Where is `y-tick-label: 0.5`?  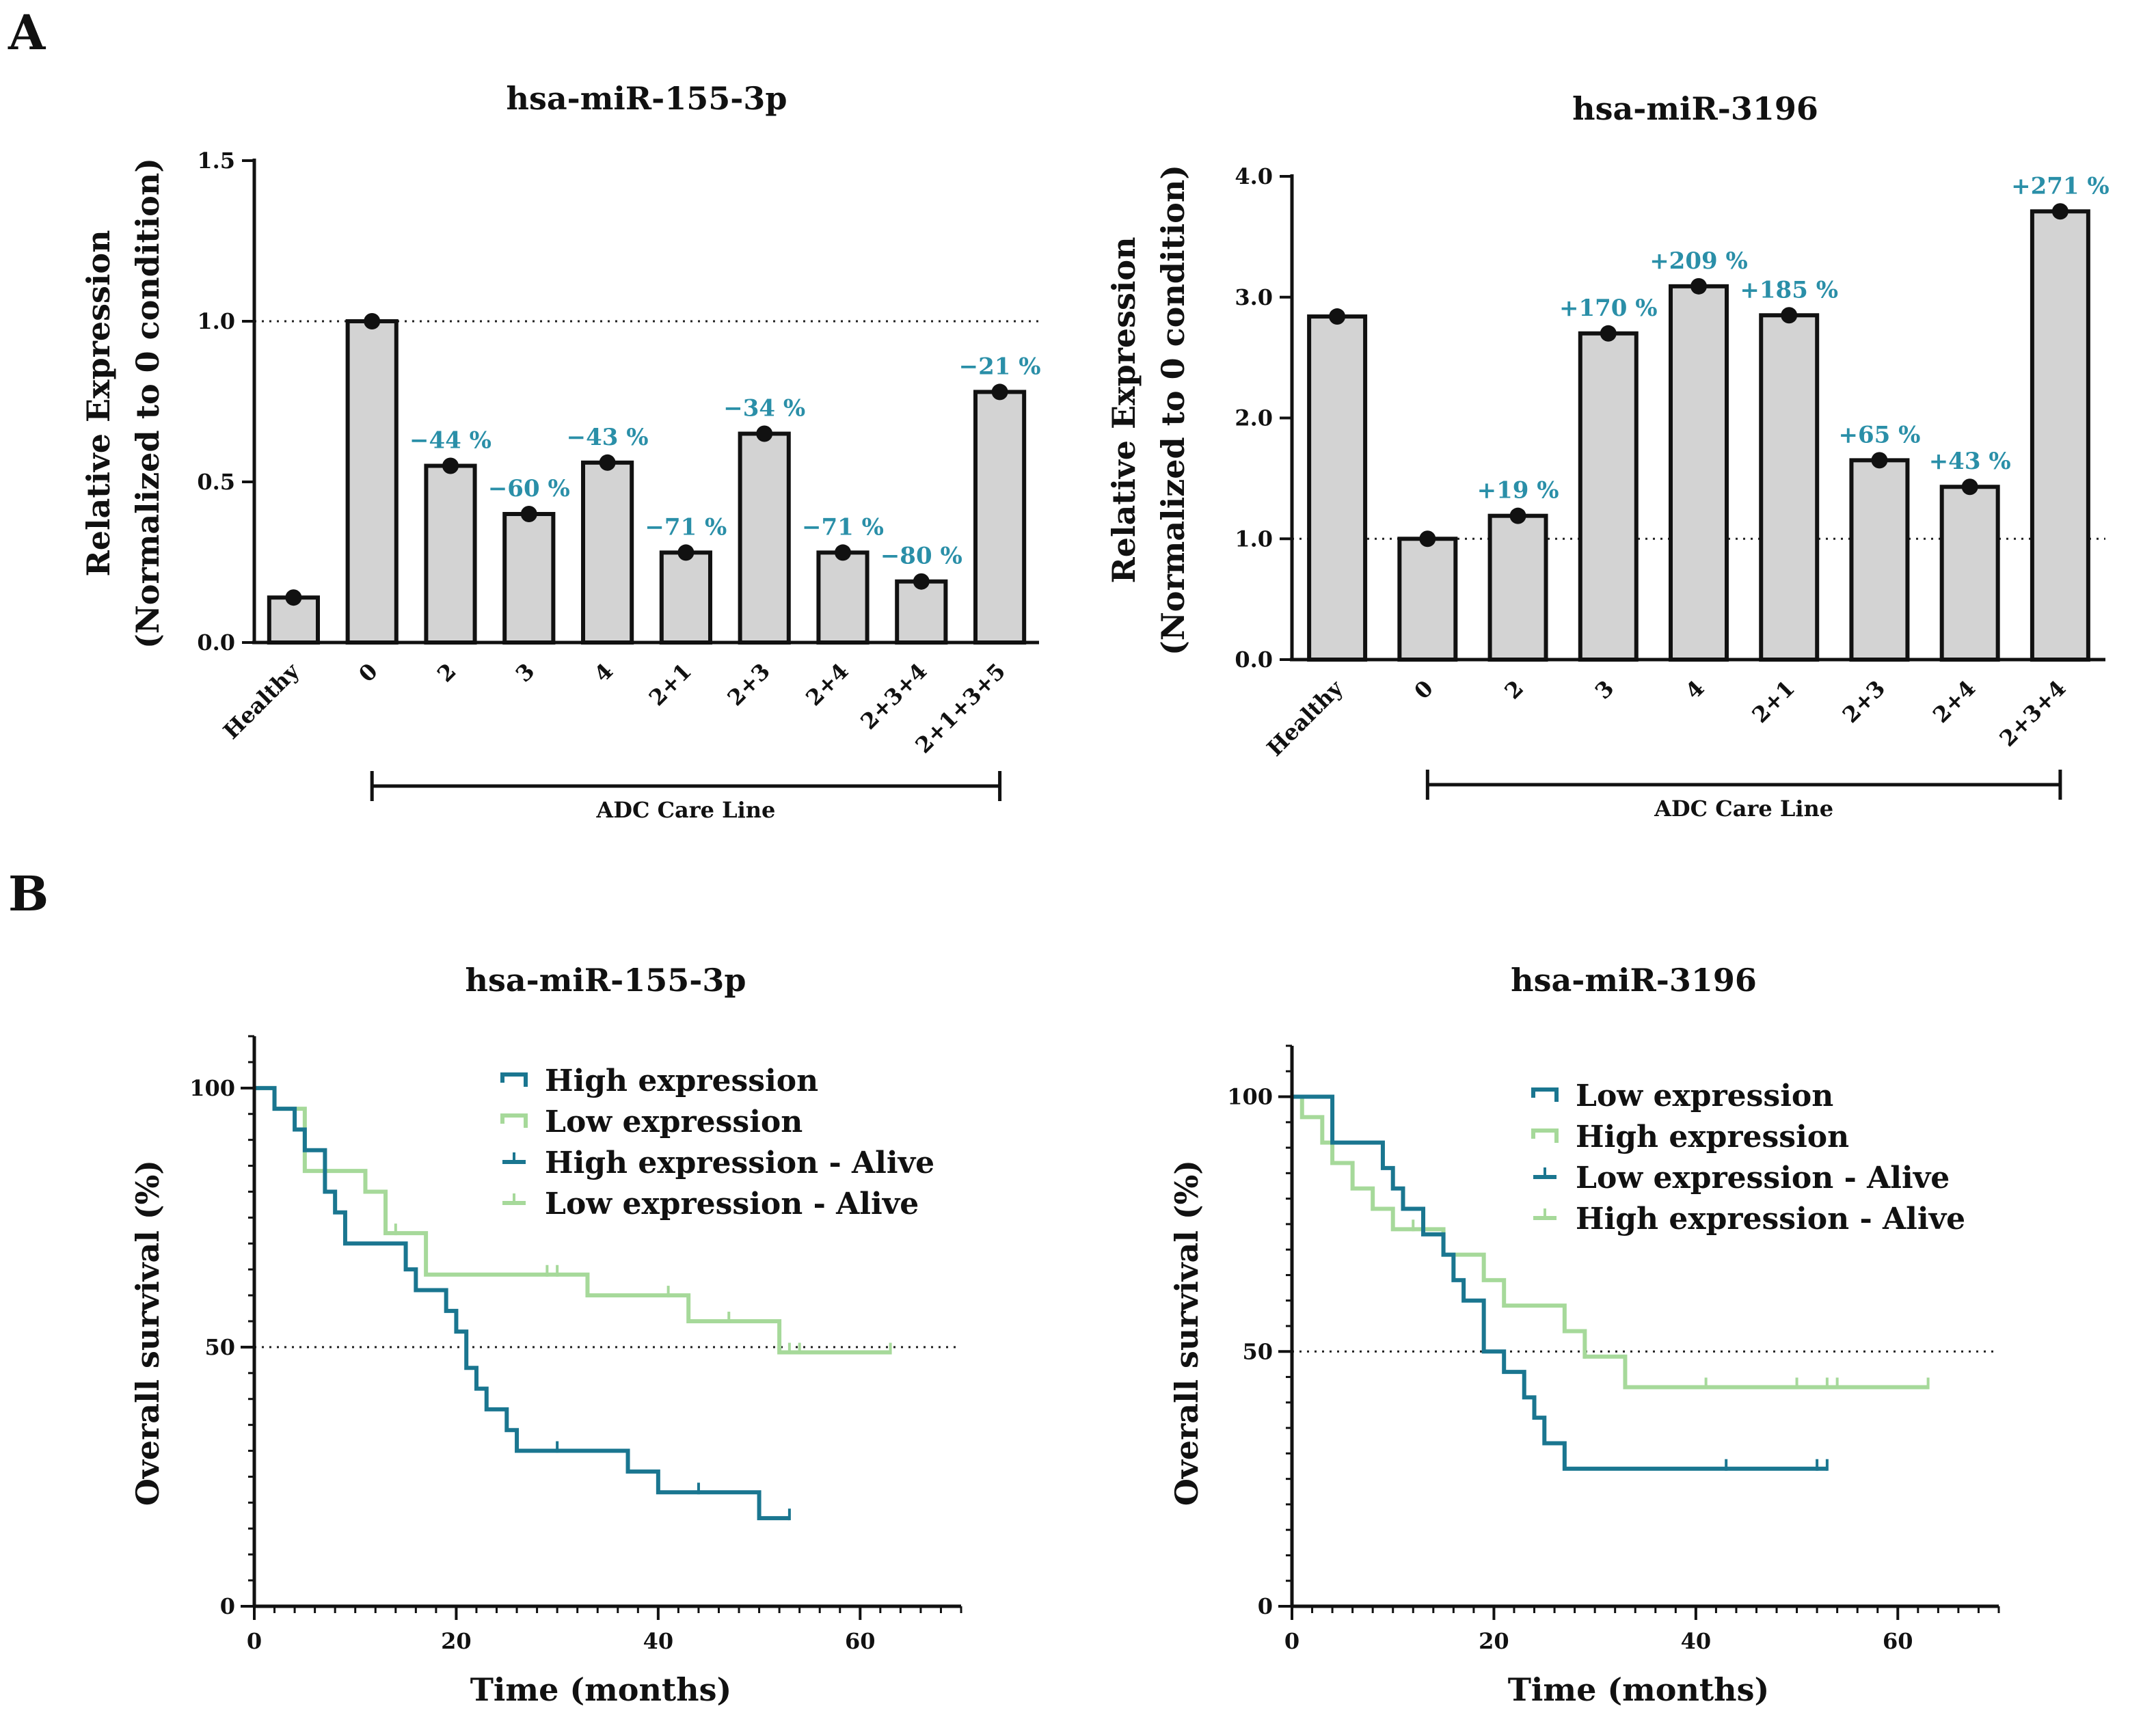 y-tick-label: 0.5 is located at coordinates (216, 482).